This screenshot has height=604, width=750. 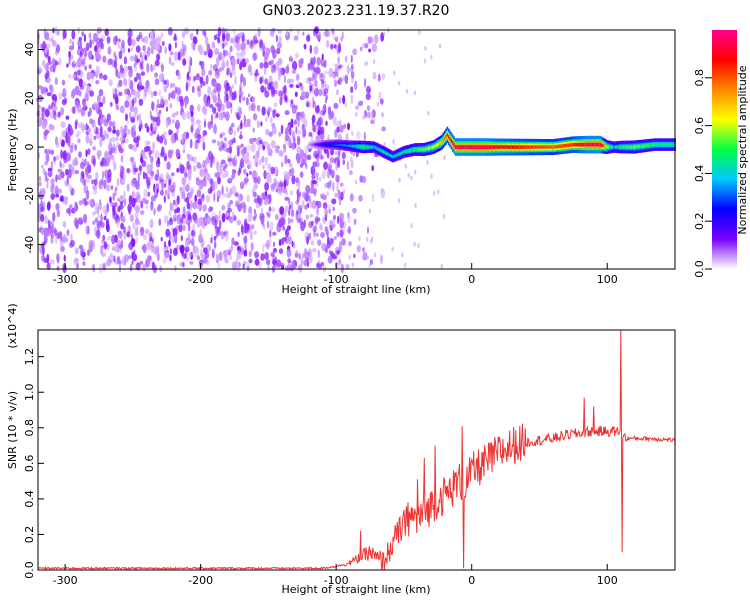 I want to click on colorbar-tick-label: 0.4, so click(x=699, y=174).